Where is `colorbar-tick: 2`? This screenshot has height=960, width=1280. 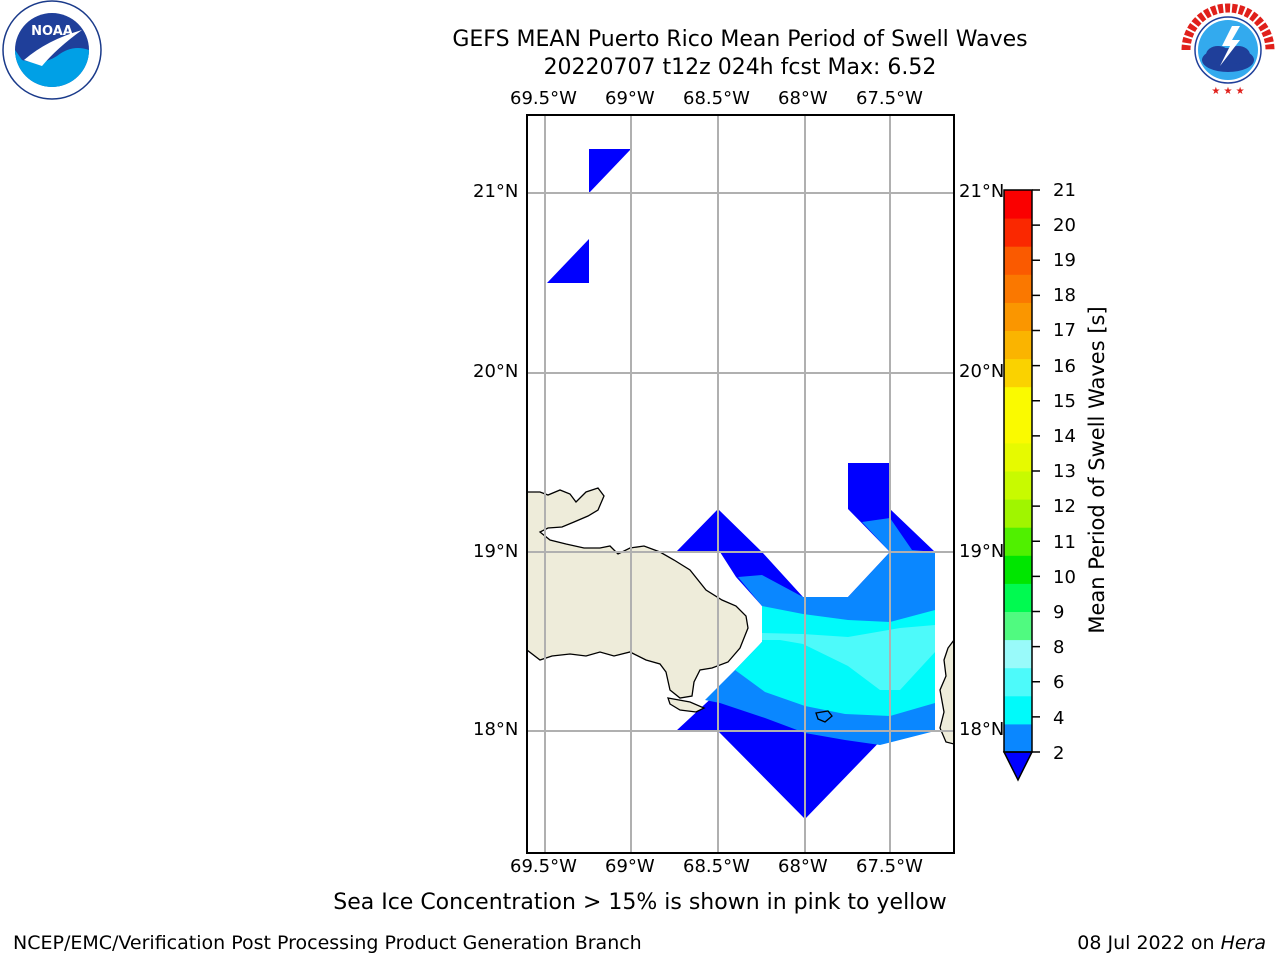 colorbar-tick: 2 is located at coordinates (1059, 753).